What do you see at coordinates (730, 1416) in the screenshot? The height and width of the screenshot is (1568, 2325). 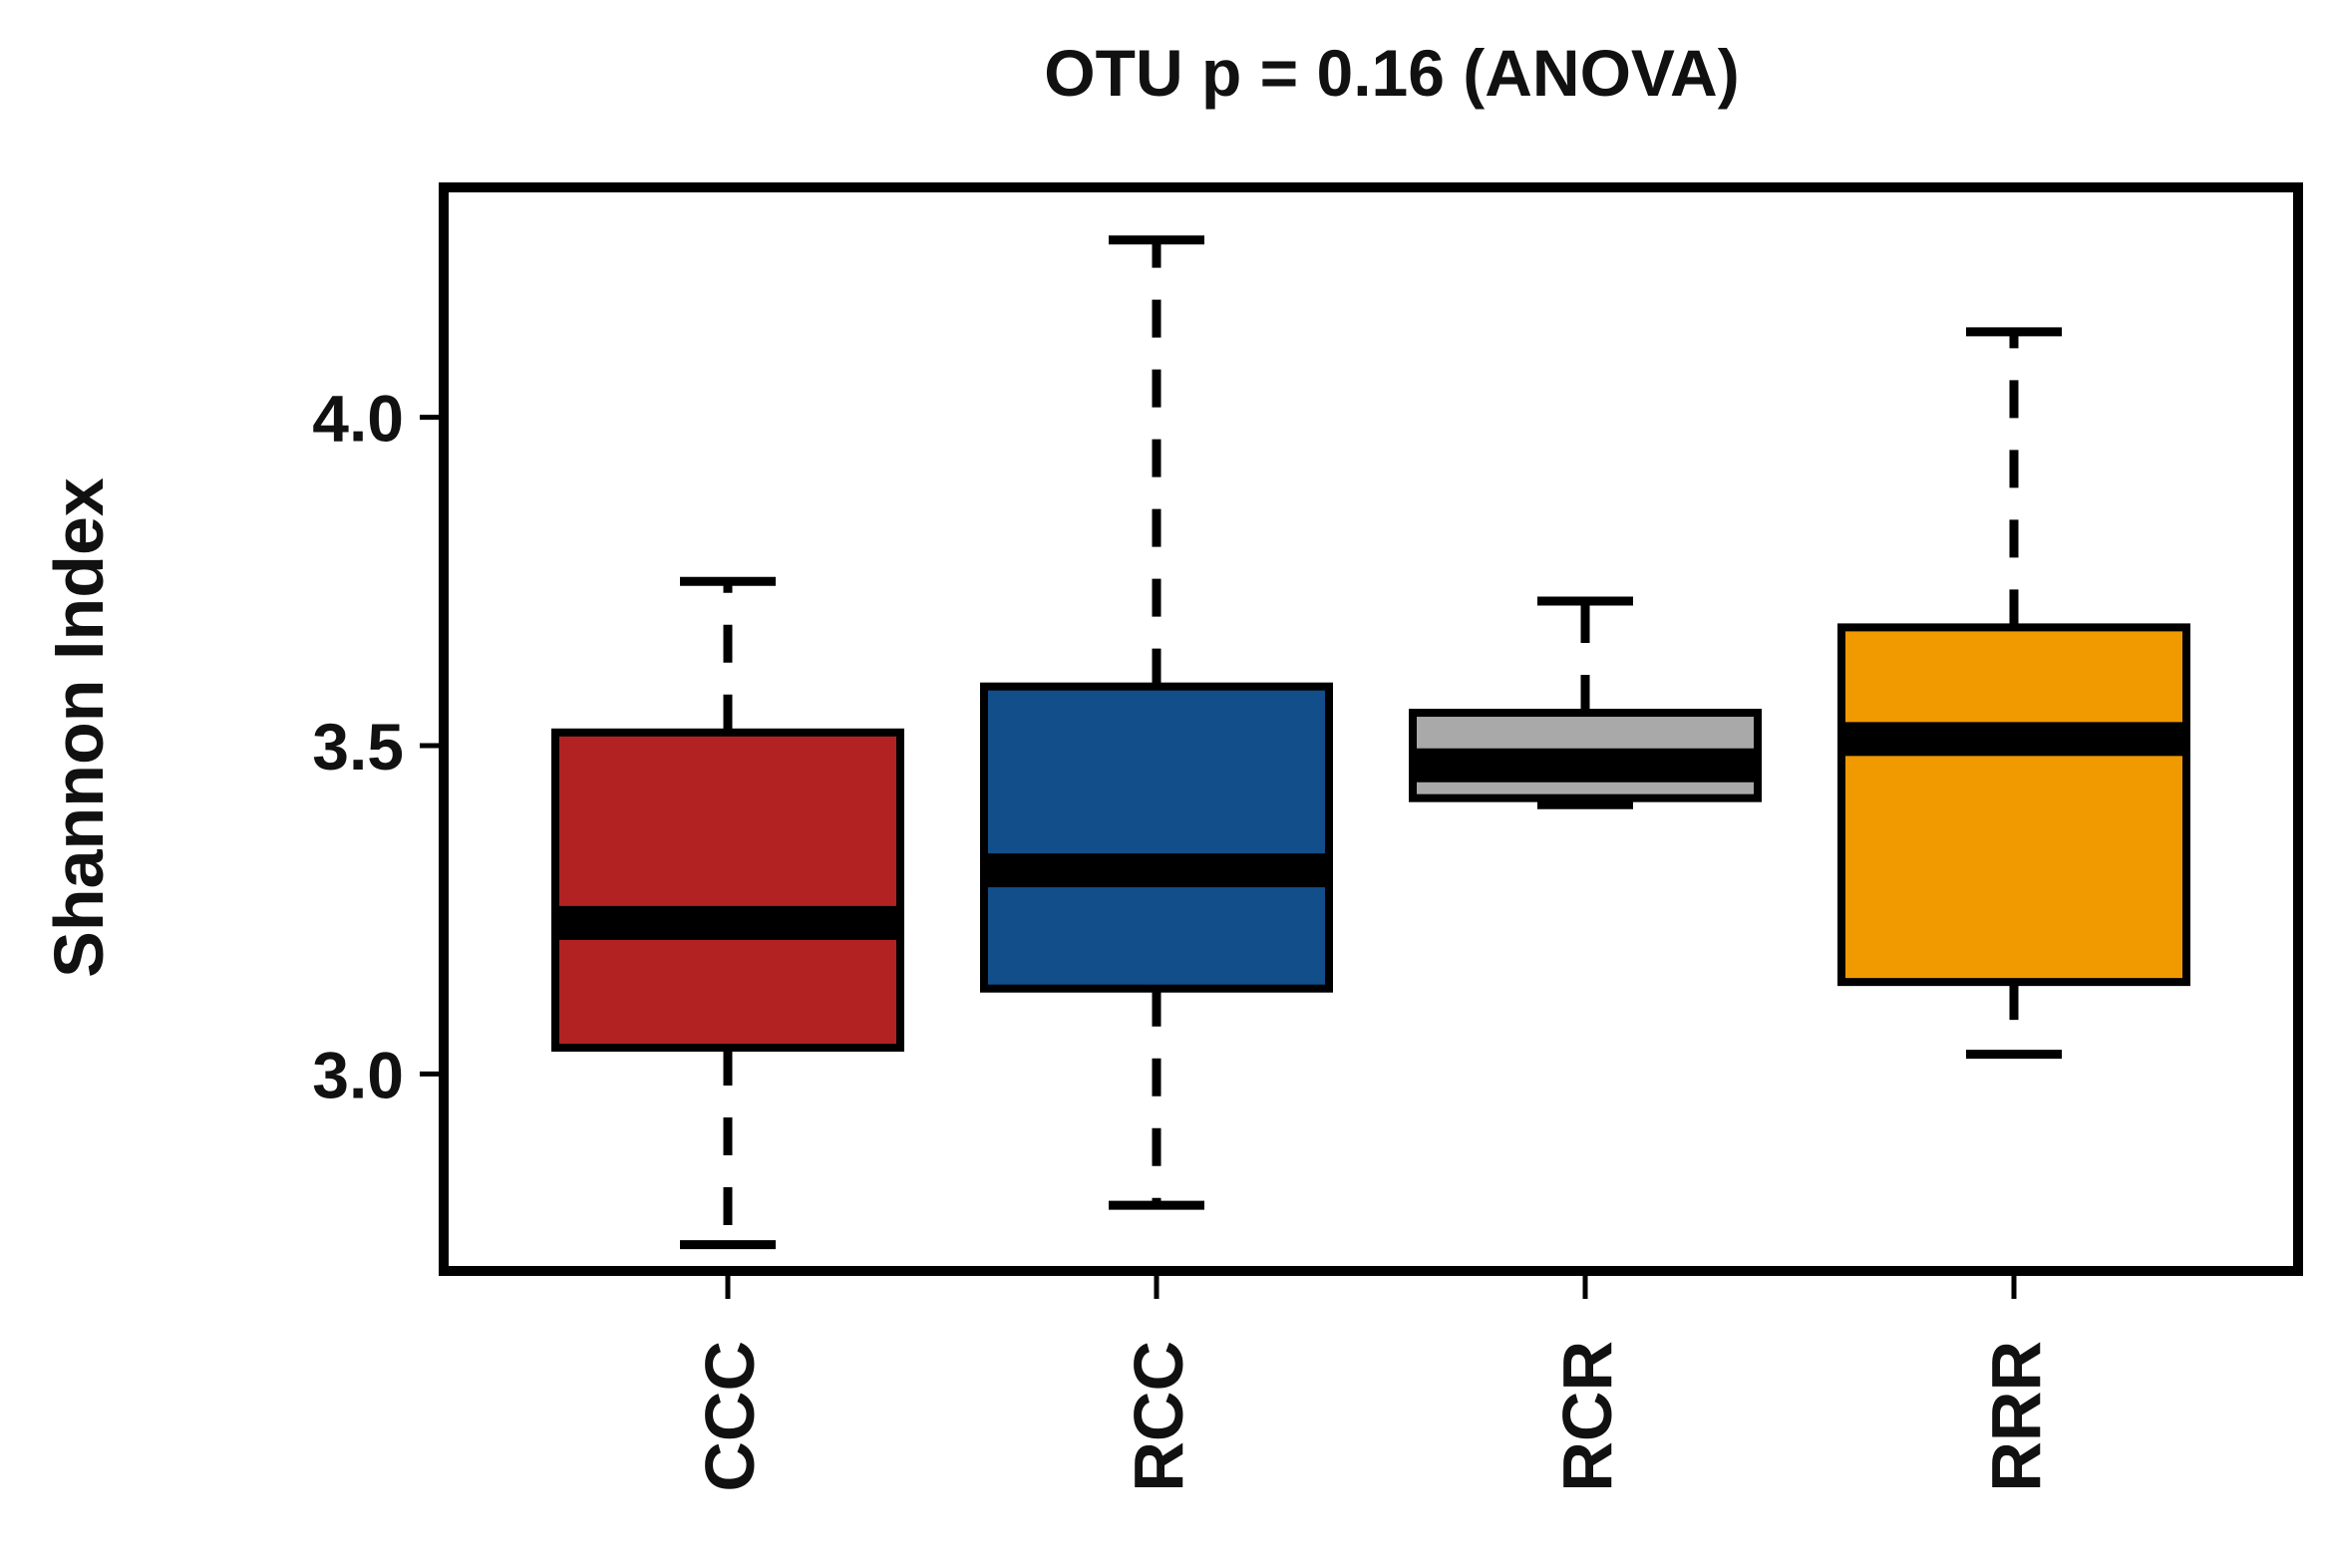 I see `x-tick-label-ccc: CCC` at bounding box center [730, 1416].